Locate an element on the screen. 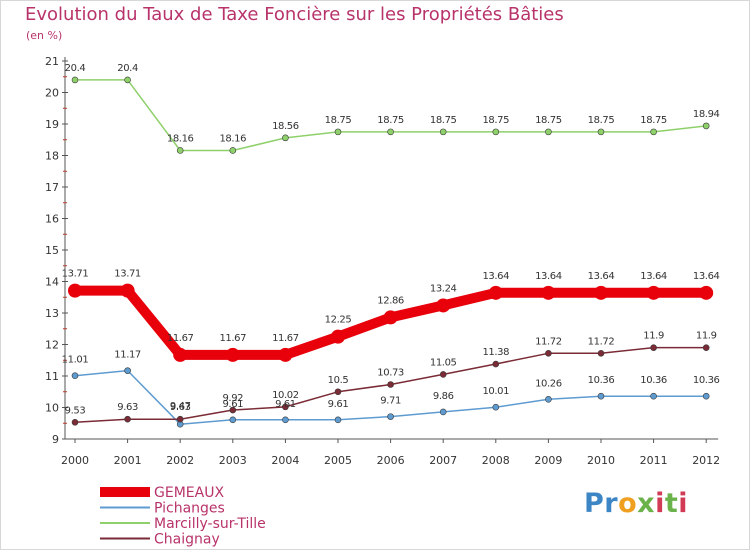 This screenshot has width=750, height=550. data-label: 11.72 is located at coordinates (548, 341).